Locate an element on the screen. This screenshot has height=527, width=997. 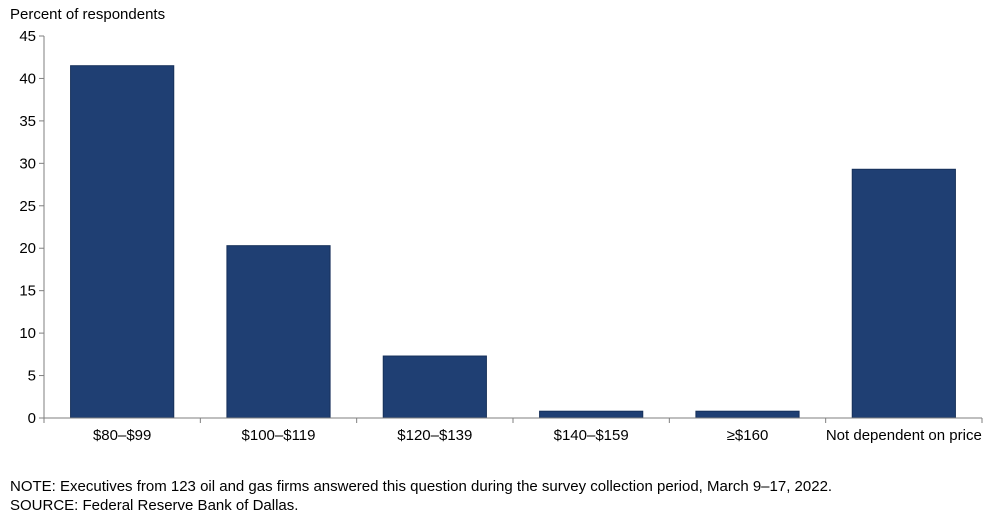
y-tick-label: 35 is located at coordinates (27, 121).